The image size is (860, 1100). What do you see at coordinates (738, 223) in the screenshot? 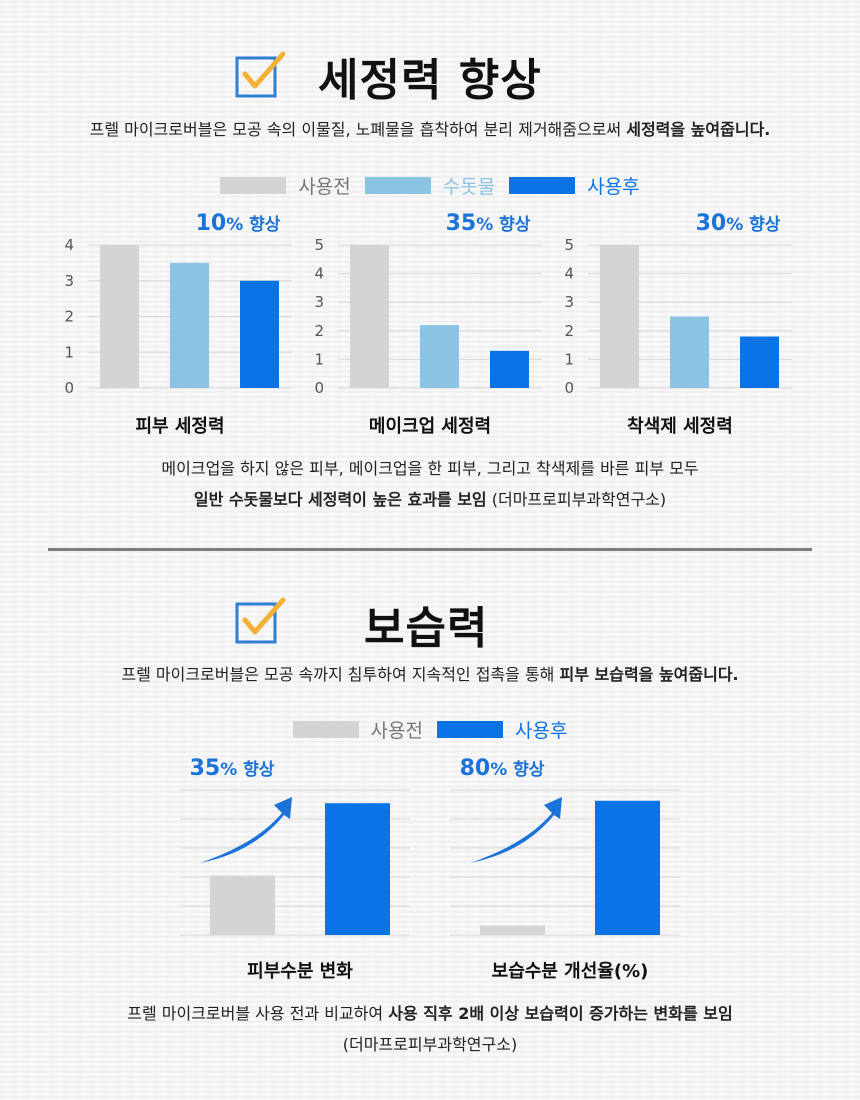
I see `improvement-label: 30% 향상` at bounding box center [738, 223].